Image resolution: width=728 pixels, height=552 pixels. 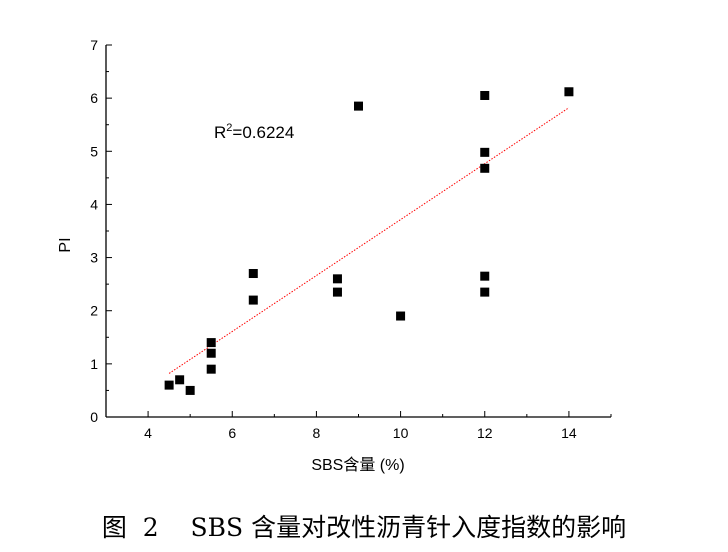 I want to click on x-axis-label: SBS含量 (%), so click(x=357, y=465).